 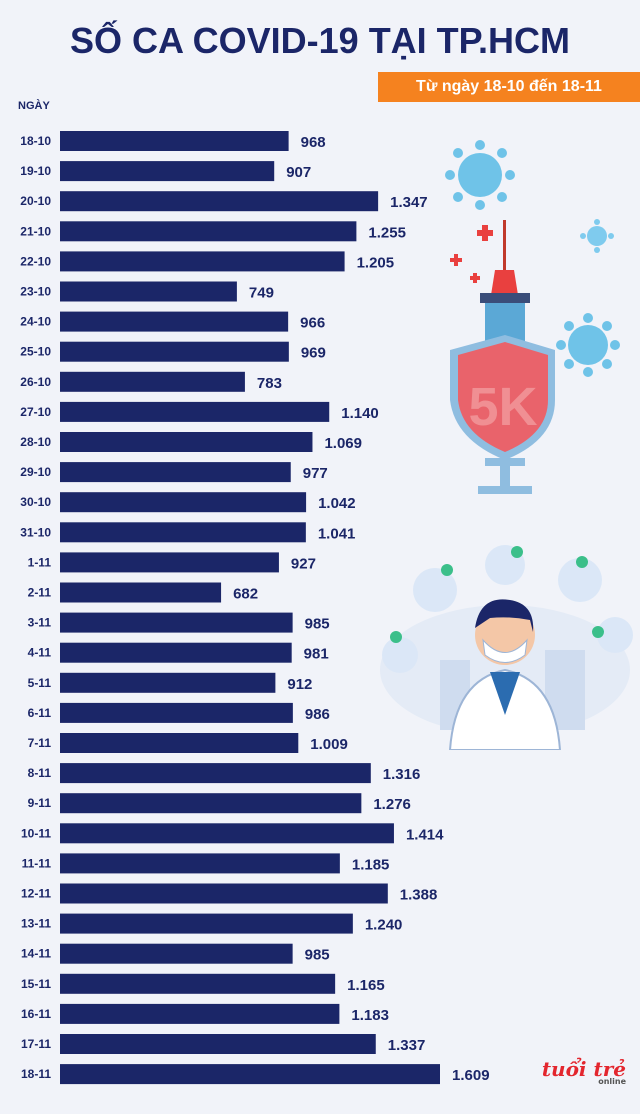 I want to click on category-label: 18-11, so click(x=36, y=1074).